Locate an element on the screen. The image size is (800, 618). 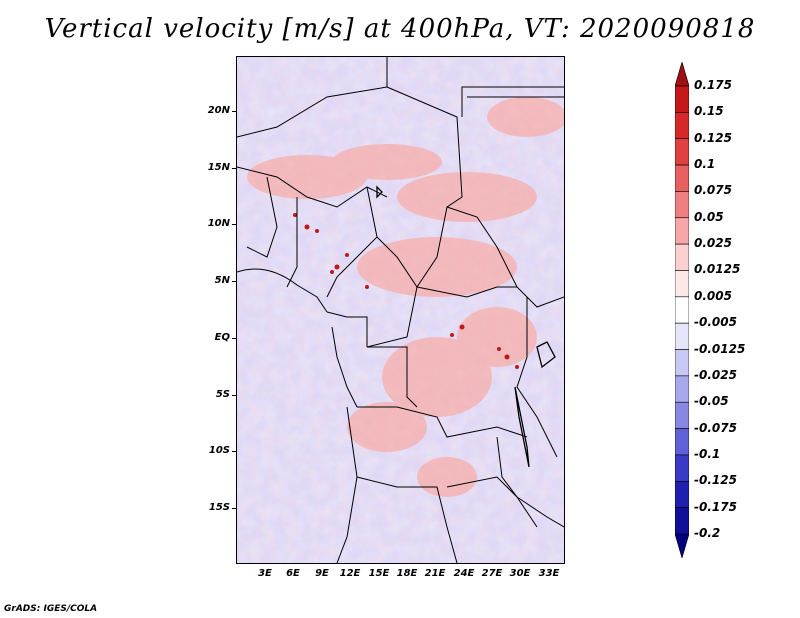
y-tick-label: EQ is located at coordinates (222, 337).